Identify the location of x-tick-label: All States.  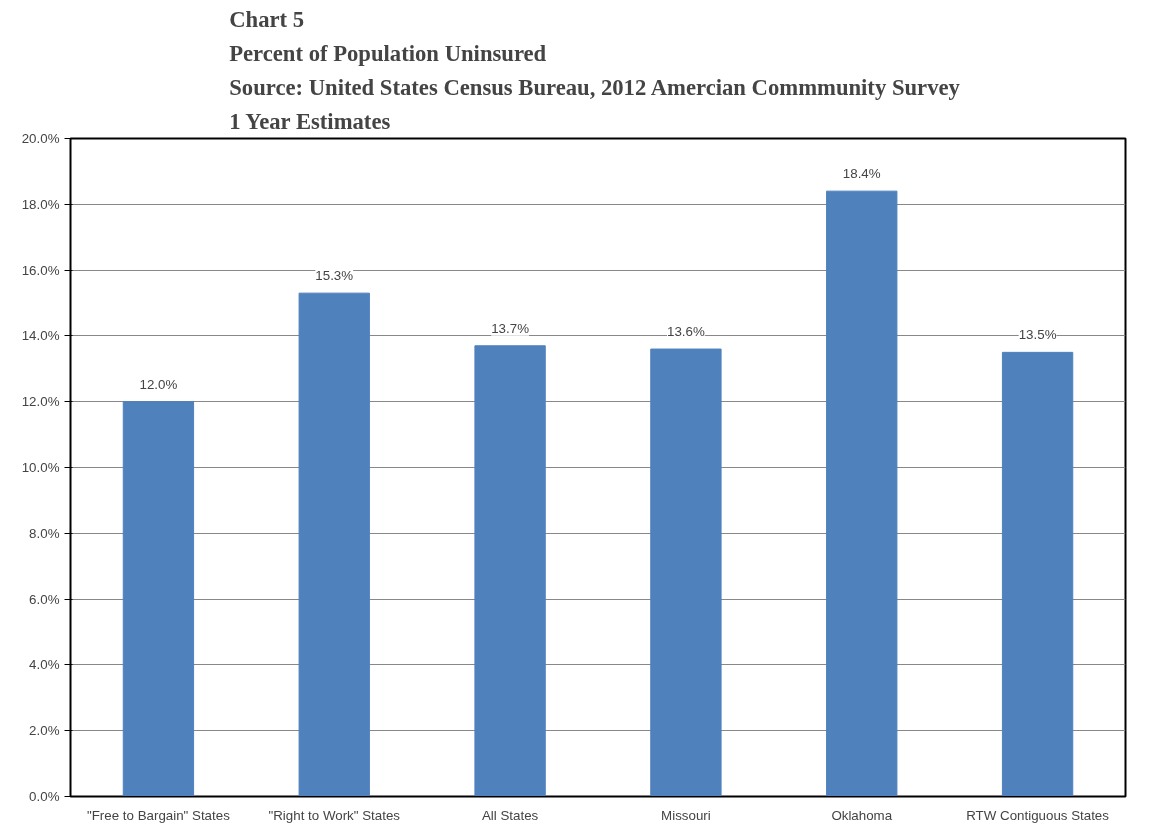
(510, 815).